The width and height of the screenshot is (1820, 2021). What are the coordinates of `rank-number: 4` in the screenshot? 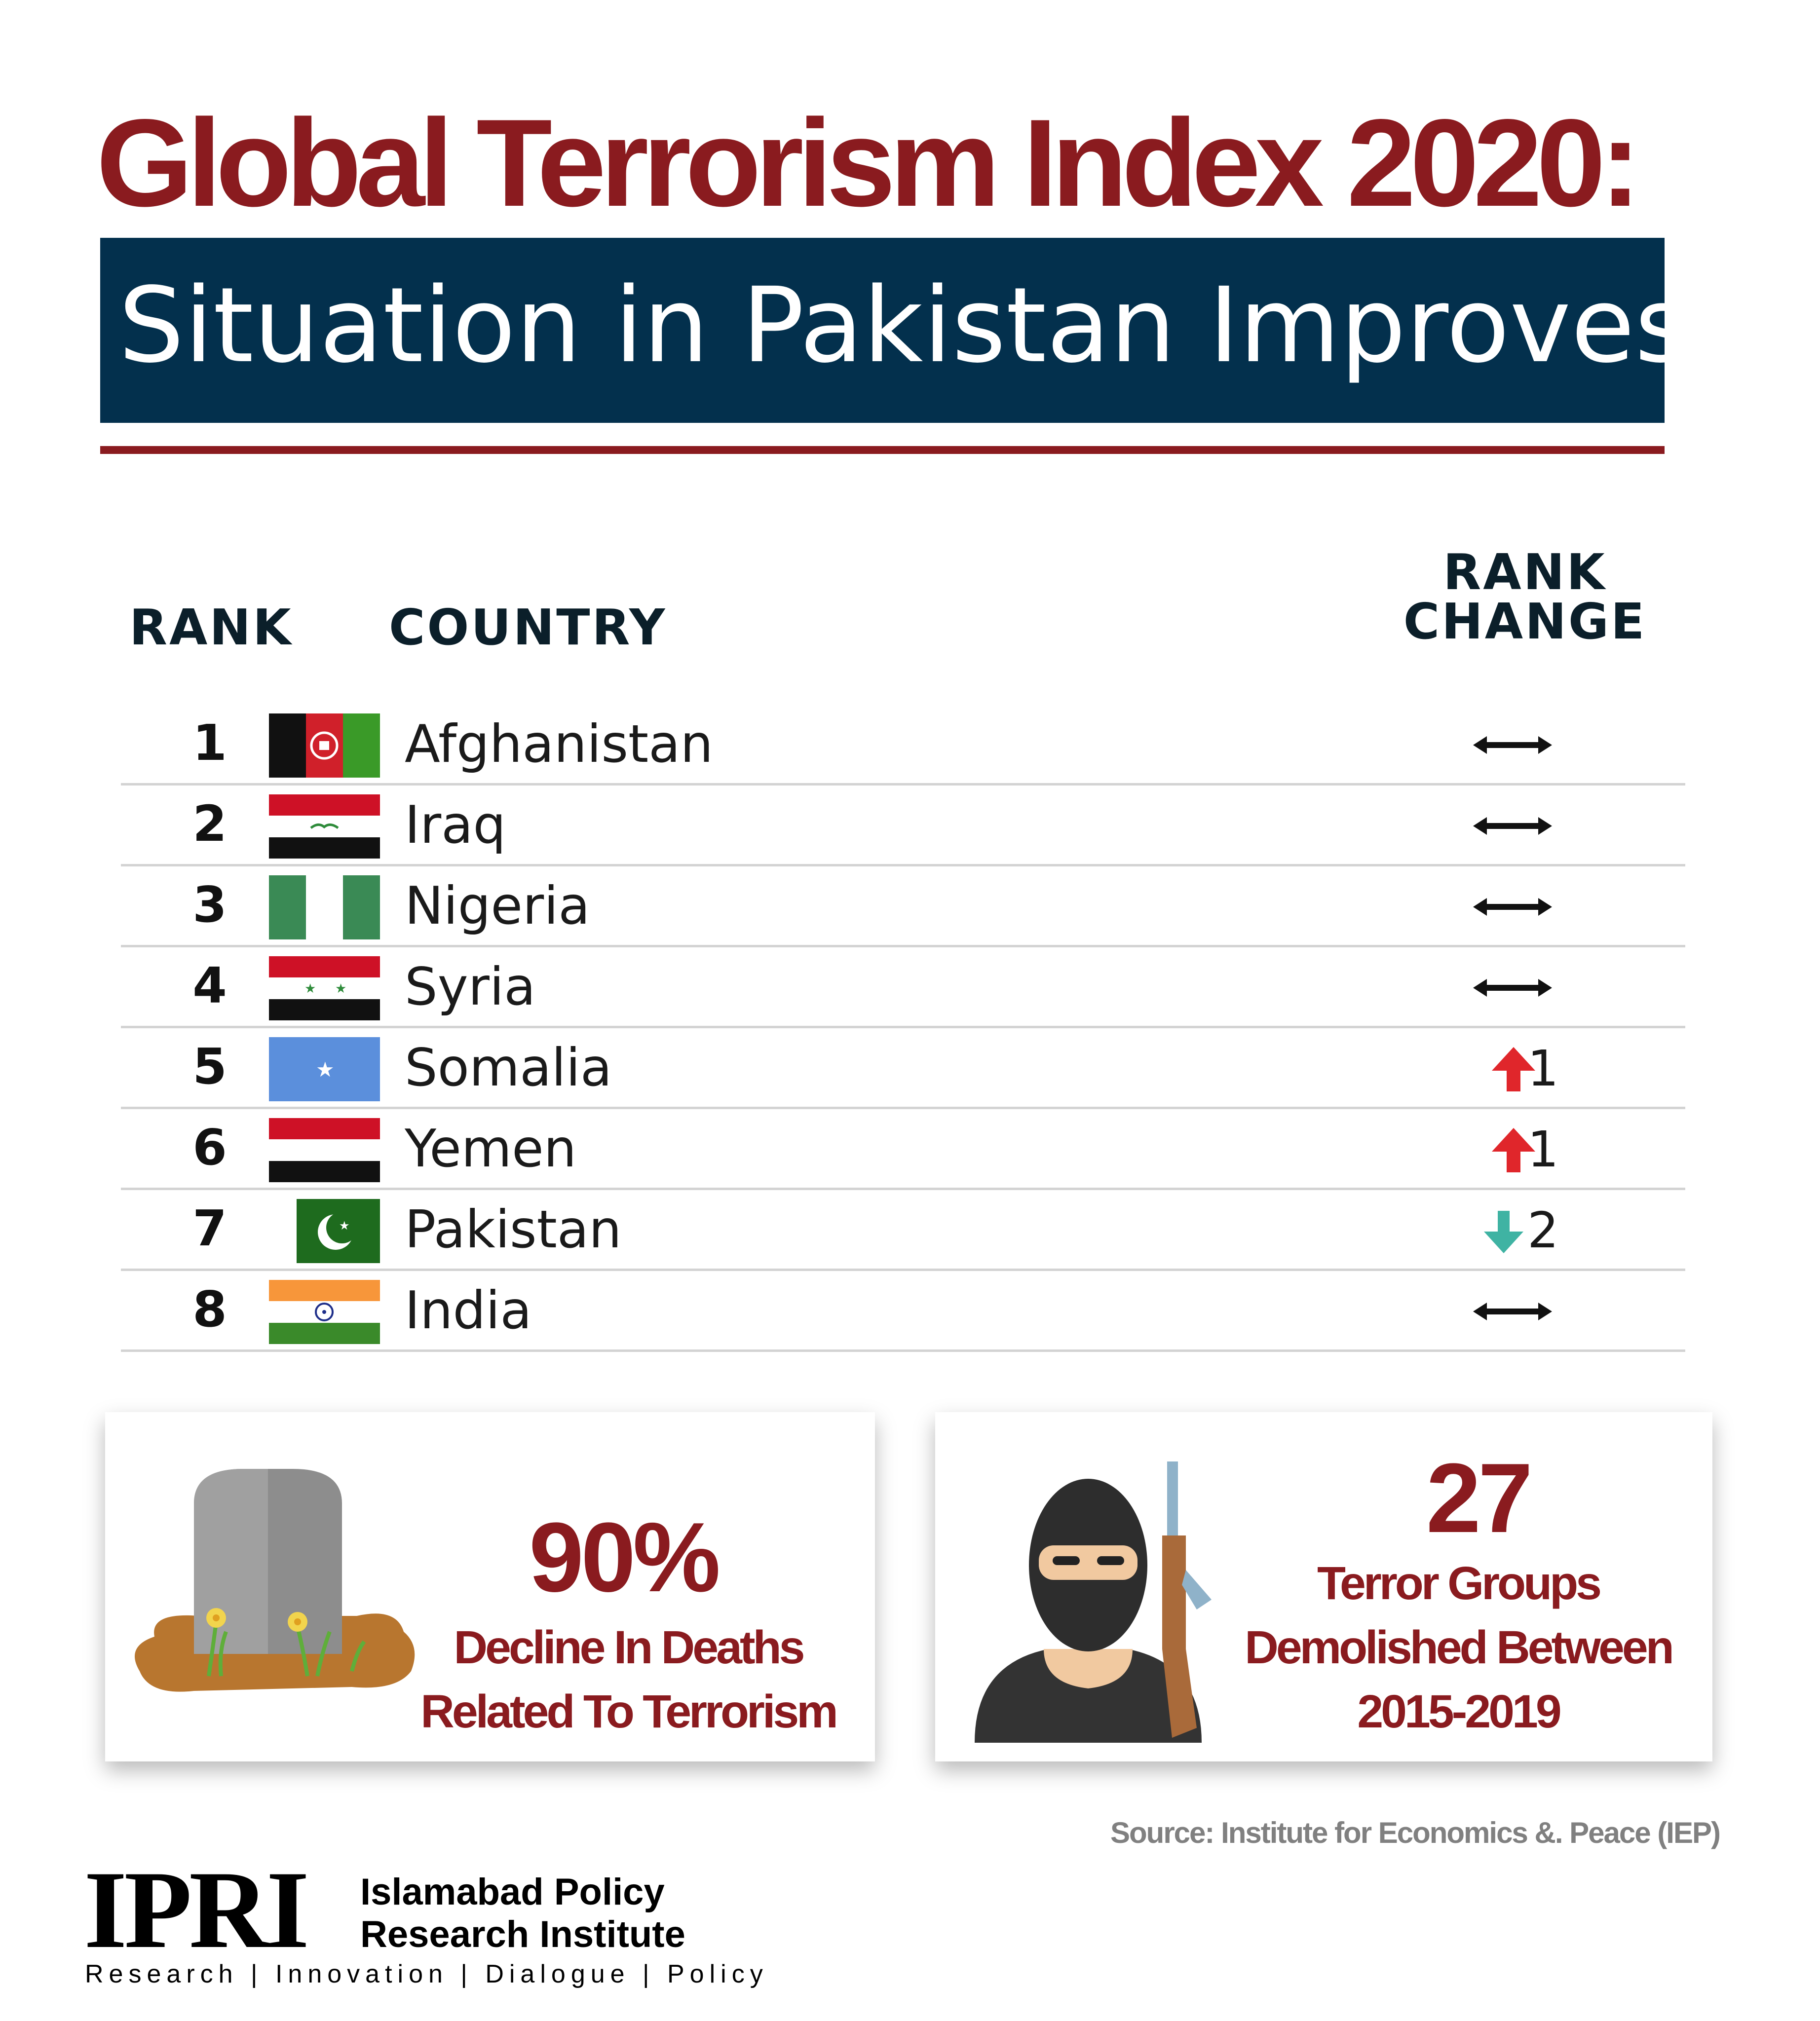 It's located at (209, 986).